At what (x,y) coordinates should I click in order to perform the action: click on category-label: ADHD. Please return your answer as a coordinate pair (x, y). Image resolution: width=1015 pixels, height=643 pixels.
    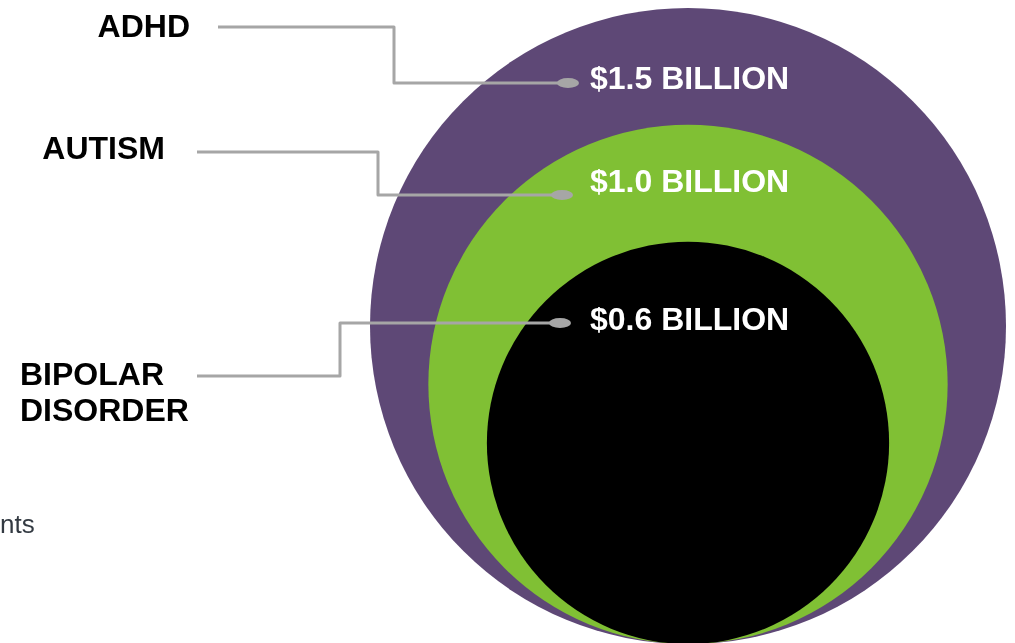
    Looking at the image, I should click on (143, 25).